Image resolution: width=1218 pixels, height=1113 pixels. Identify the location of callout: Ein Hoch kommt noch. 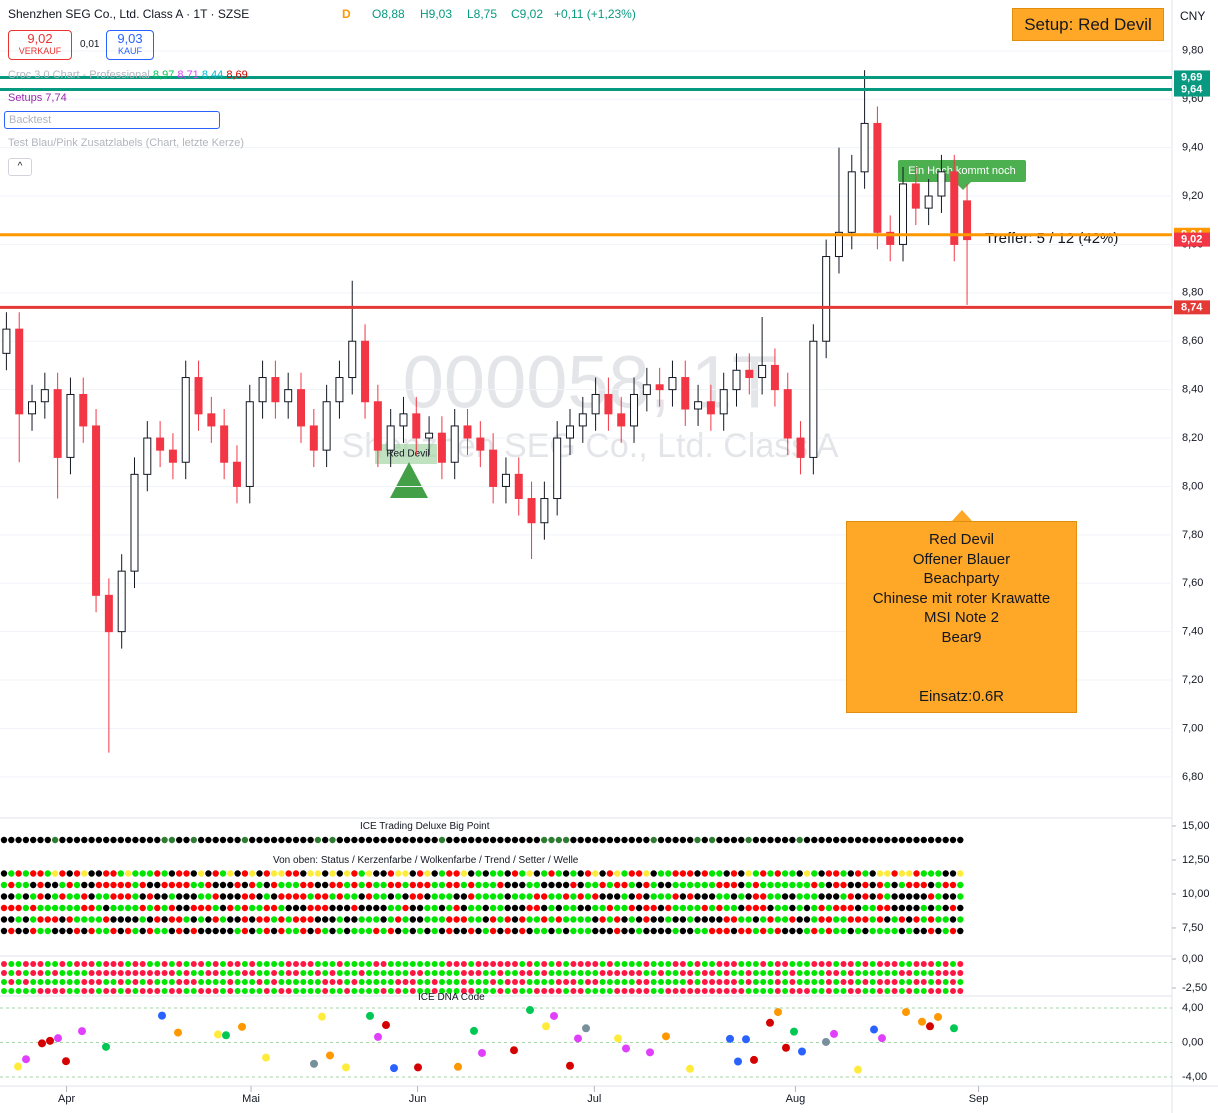
(962, 171).